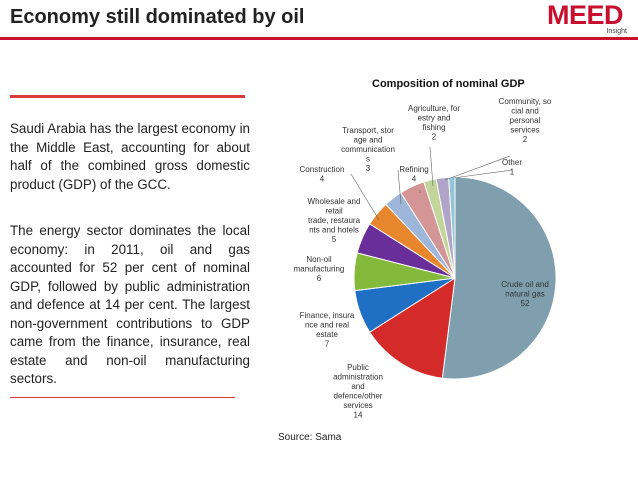 This screenshot has height=479, width=638. Describe the element at coordinates (434, 123) in the screenshot. I see `slice-label-8: Agriculture, for estry and fishing 2` at that location.